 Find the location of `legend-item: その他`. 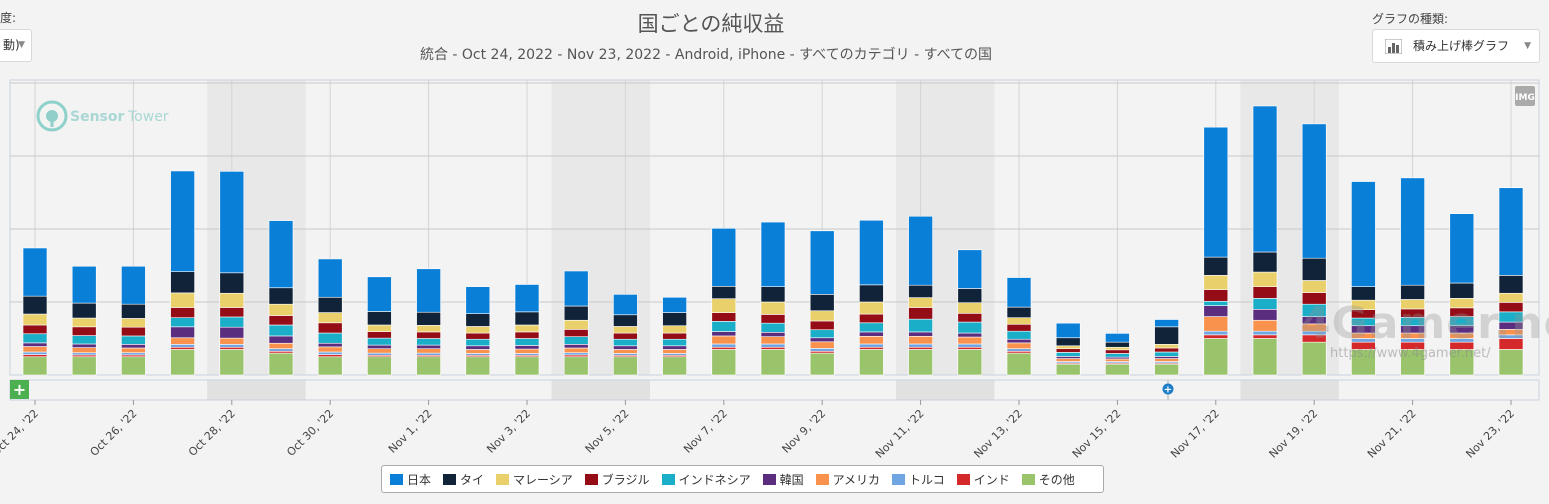

legend-item: その他 is located at coordinates (1048, 479).